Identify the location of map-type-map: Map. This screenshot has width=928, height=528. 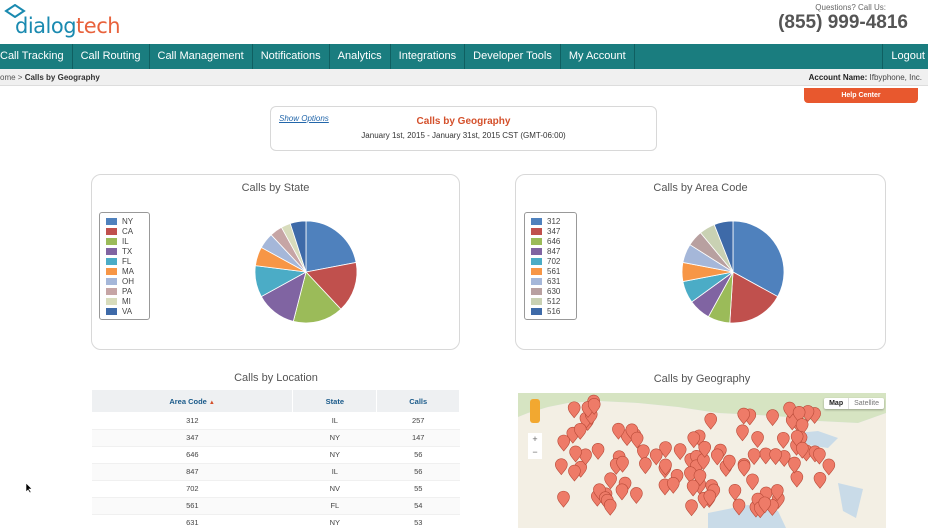
(836, 403).